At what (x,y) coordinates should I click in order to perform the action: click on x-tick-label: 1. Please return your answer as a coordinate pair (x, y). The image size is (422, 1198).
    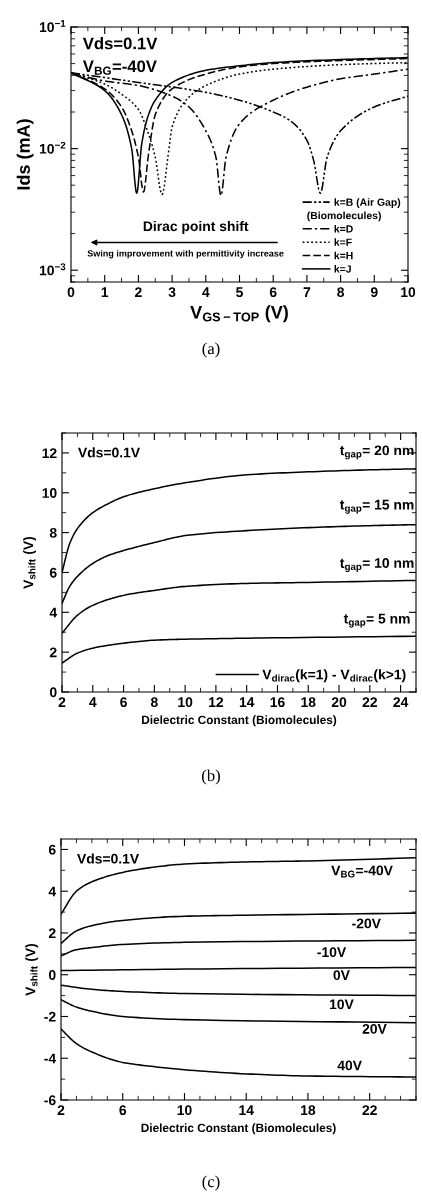
    Looking at the image, I should click on (105, 292).